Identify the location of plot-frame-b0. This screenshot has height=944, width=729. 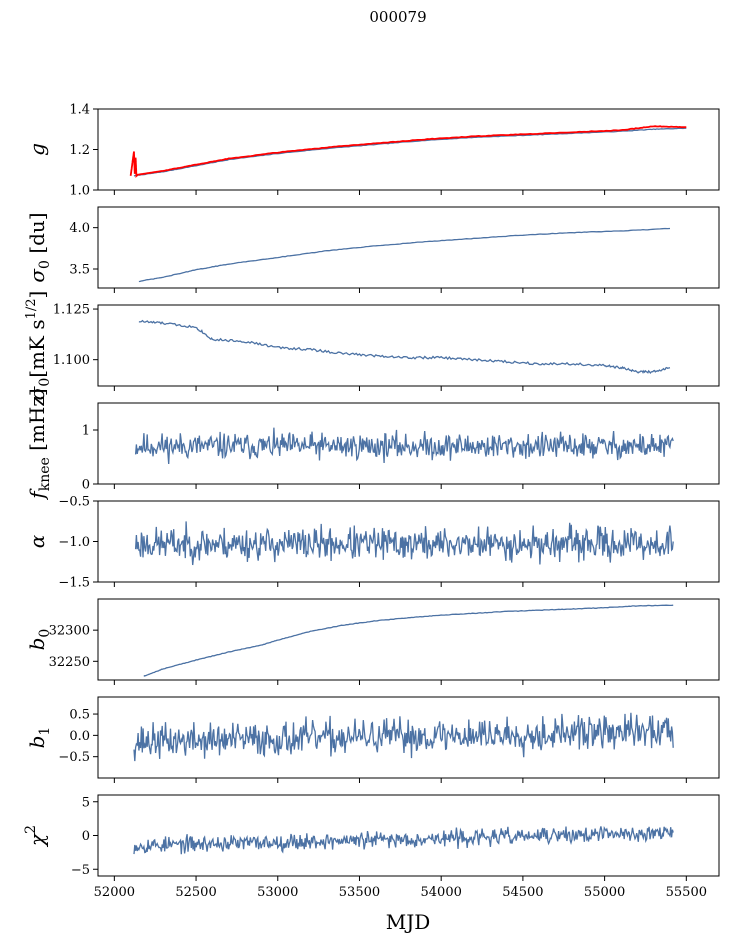
(408, 639).